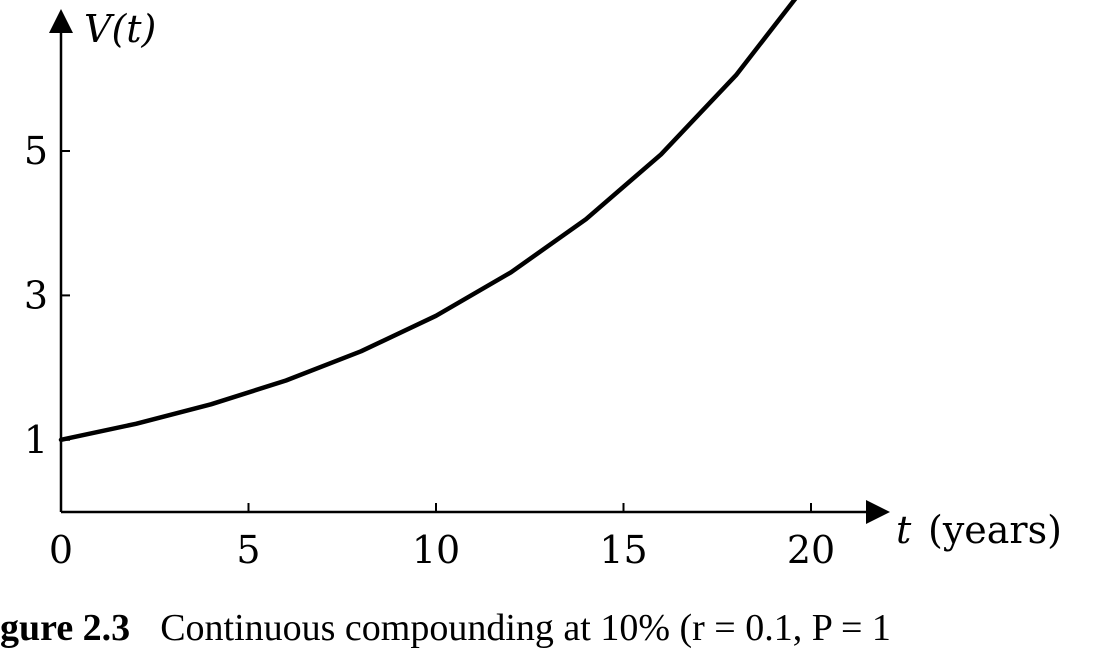  I want to click on x-axis-arrowhead, so click(878, 512).